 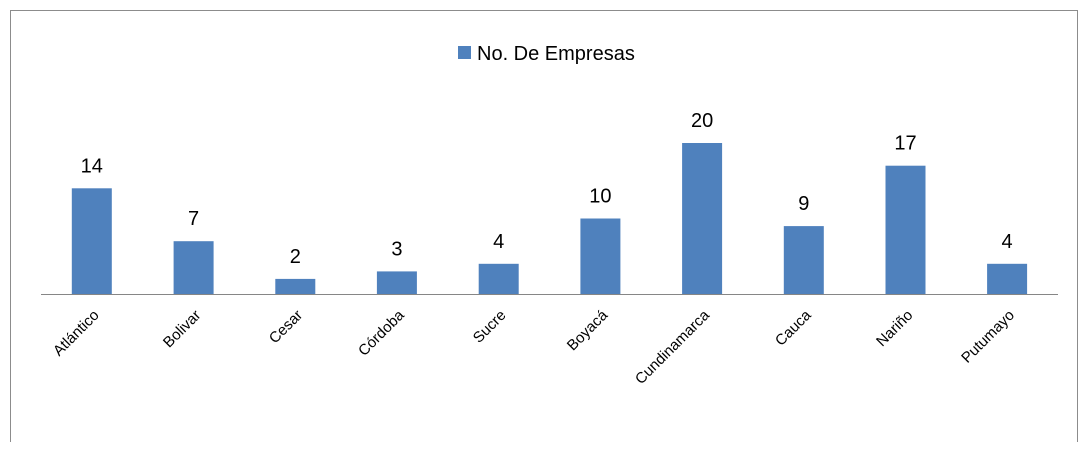 What do you see at coordinates (286, 327) in the screenshot?
I see `category-label-2: Cesar` at bounding box center [286, 327].